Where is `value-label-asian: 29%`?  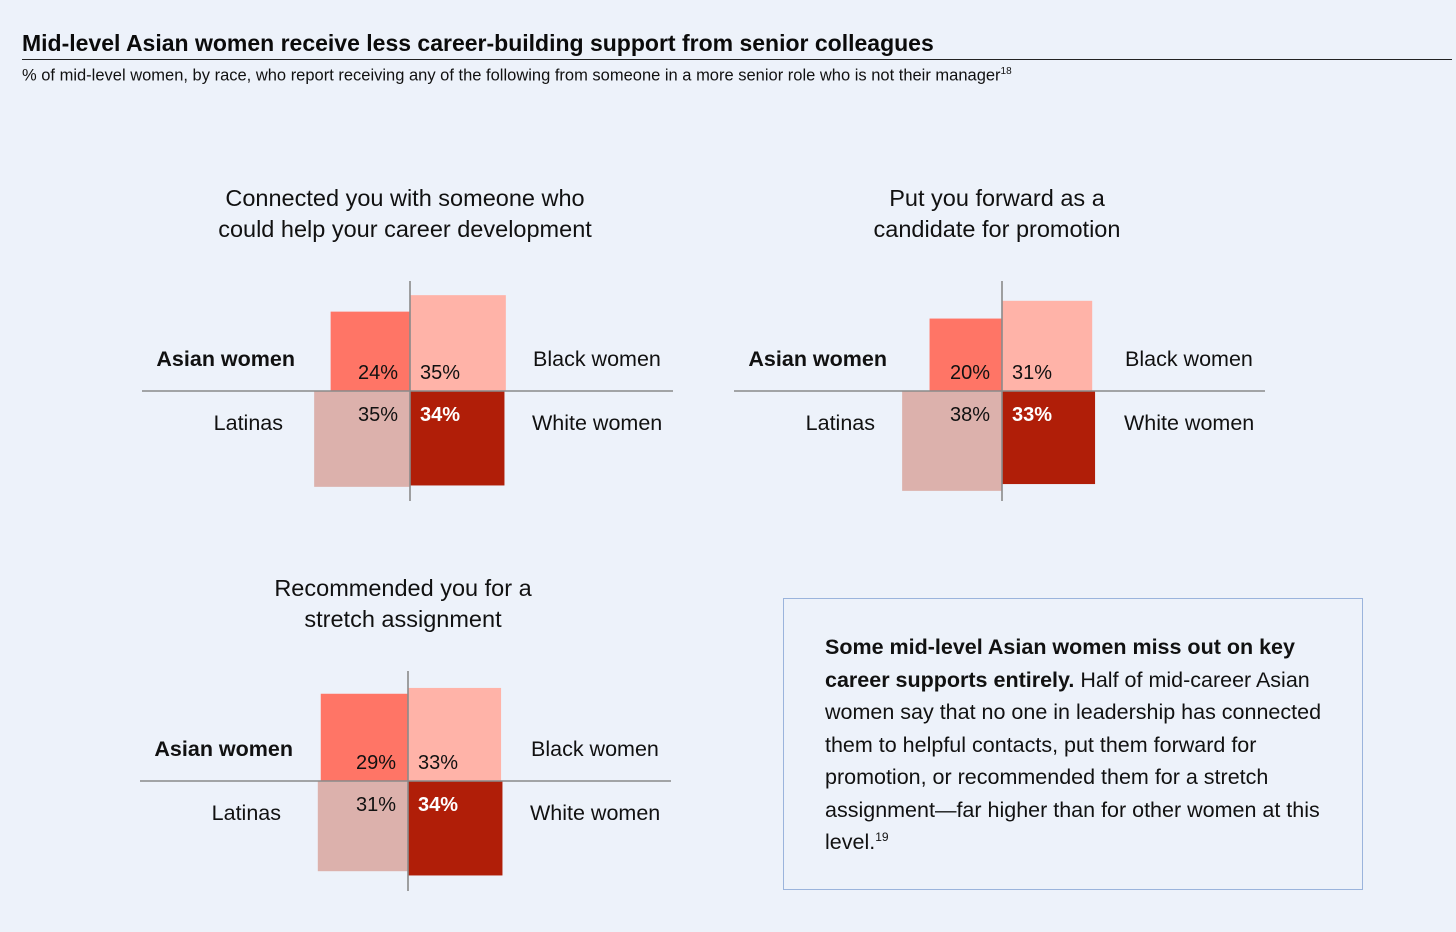
value-label-asian: 29% is located at coordinates (376, 763).